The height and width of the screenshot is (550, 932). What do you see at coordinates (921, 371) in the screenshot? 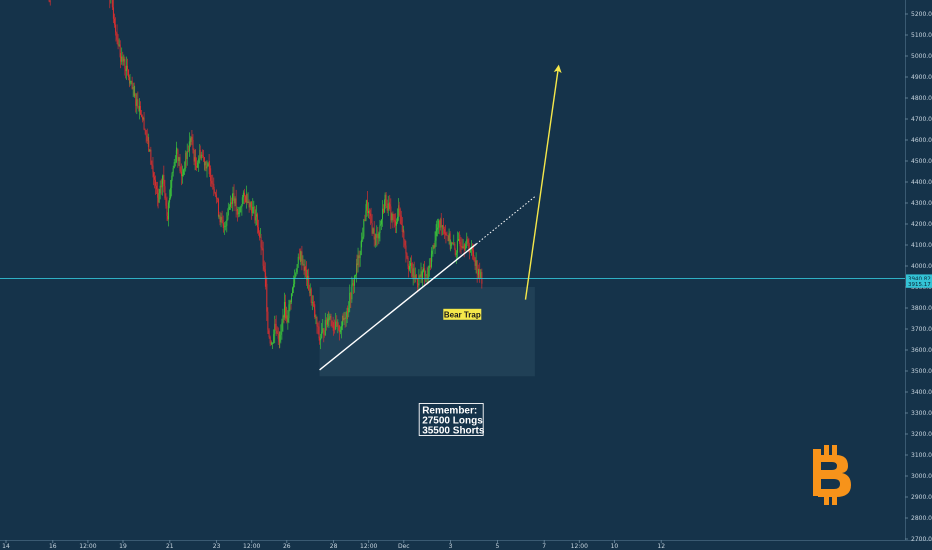
I see `y-tick-label: 3500.00` at bounding box center [921, 371].